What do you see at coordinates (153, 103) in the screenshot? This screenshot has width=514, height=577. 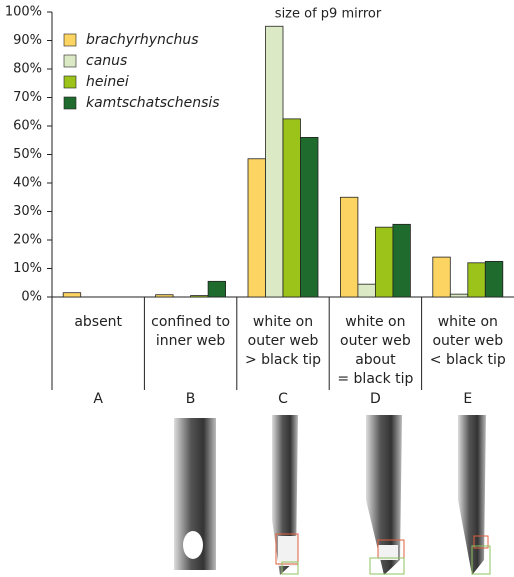 I see `legend-label: kamtschatschensis` at bounding box center [153, 103].